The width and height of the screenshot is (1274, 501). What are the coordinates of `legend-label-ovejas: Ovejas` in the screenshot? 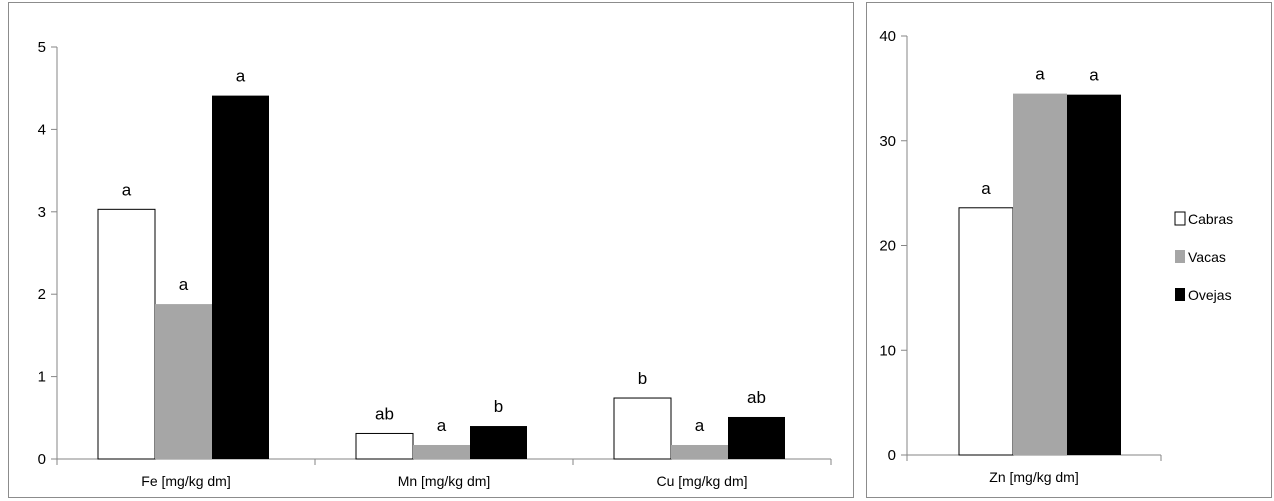 It's located at (1210, 295).